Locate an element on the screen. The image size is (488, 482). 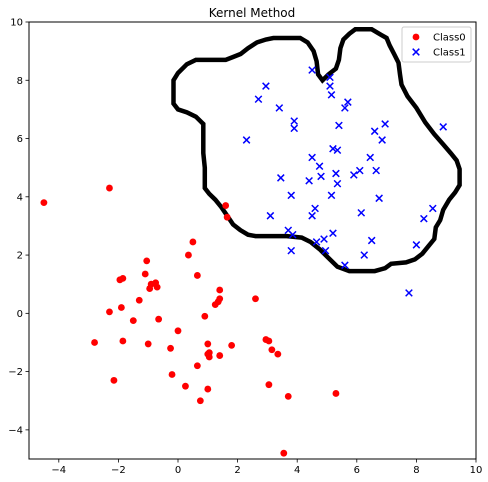
legend: Class0 Class1 is located at coordinates (436, 44).